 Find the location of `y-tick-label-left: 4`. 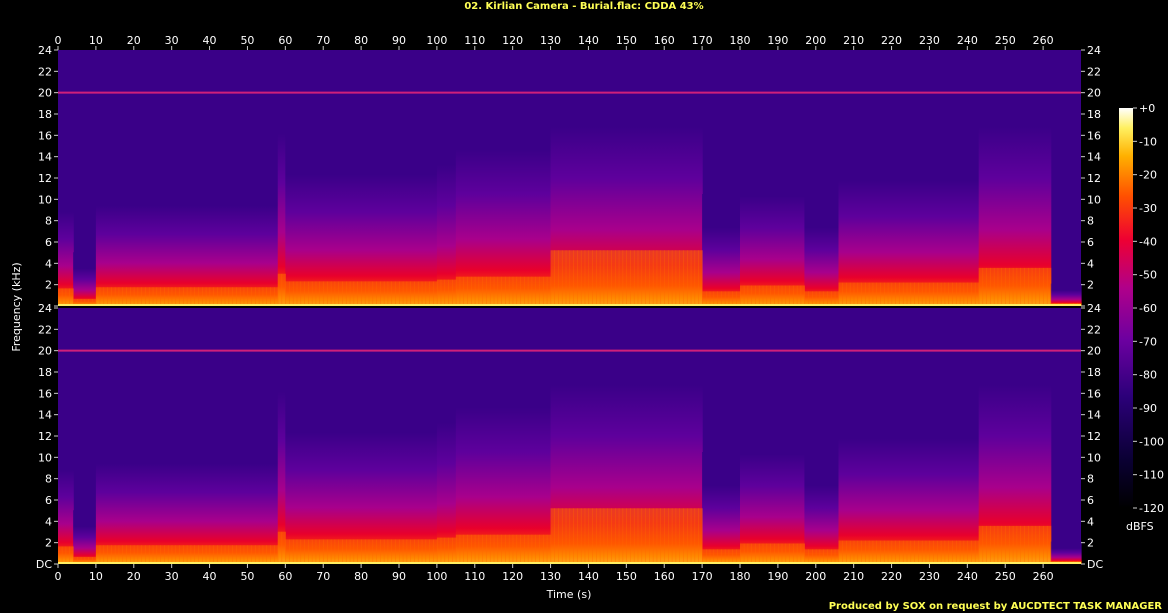

y-tick-label-left: 4 is located at coordinates (48, 521).